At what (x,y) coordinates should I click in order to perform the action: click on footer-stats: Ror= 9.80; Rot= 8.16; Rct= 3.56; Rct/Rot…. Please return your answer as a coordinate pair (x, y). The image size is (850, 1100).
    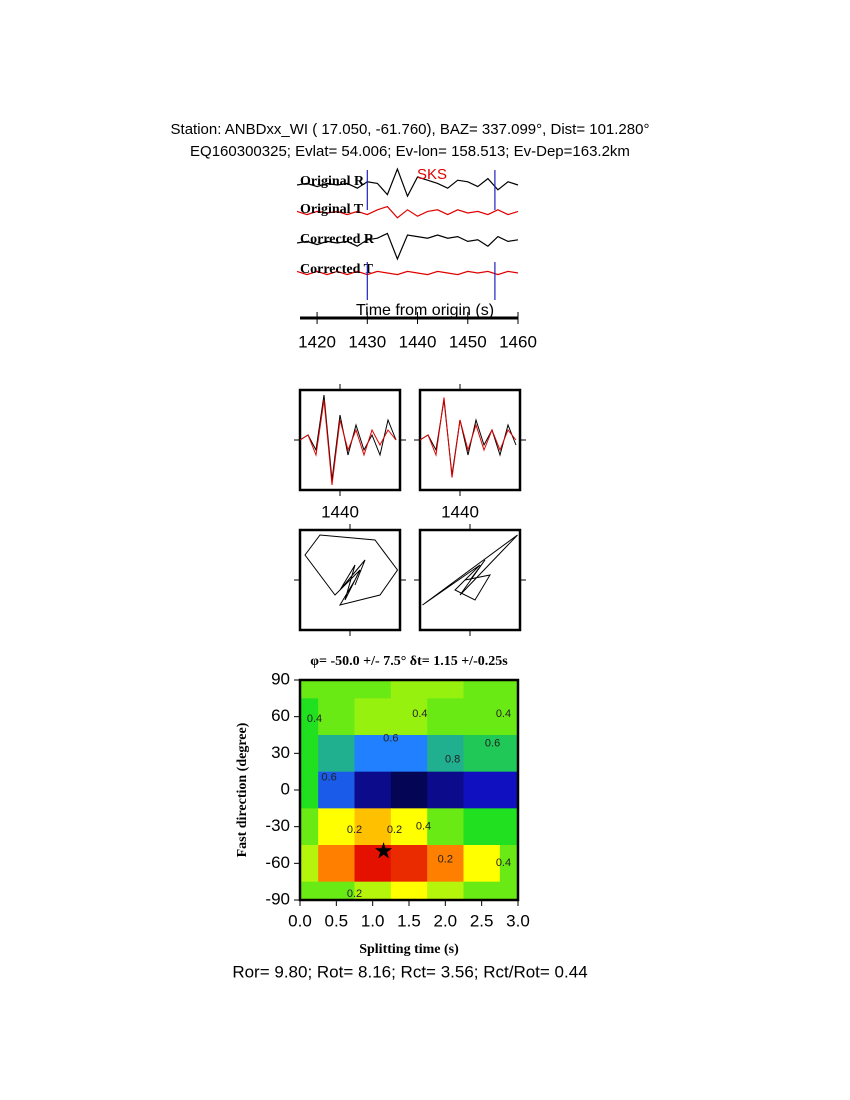
    Looking at the image, I should click on (409, 971).